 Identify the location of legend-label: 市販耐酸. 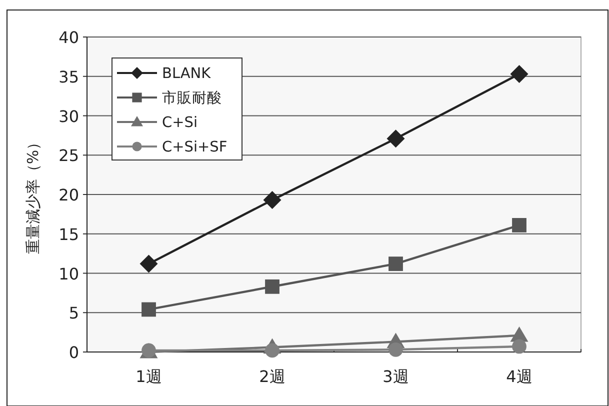
(192, 98).